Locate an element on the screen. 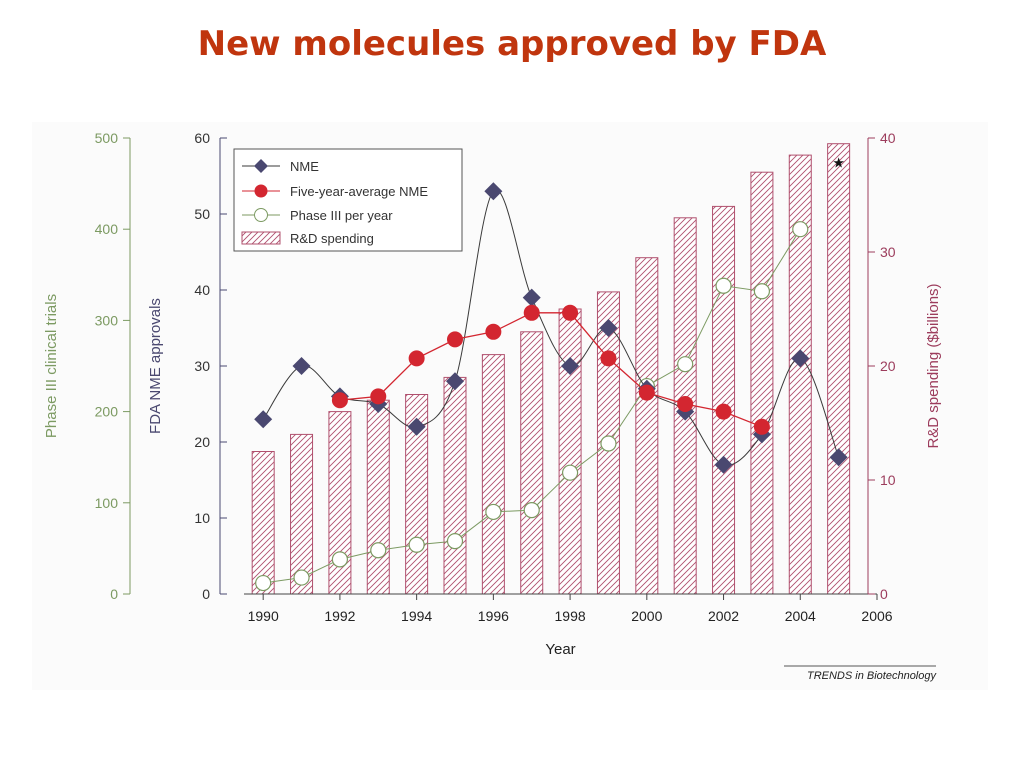 This screenshot has width=1024, height=768. rd-tick-label: 20 is located at coordinates (888, 366).